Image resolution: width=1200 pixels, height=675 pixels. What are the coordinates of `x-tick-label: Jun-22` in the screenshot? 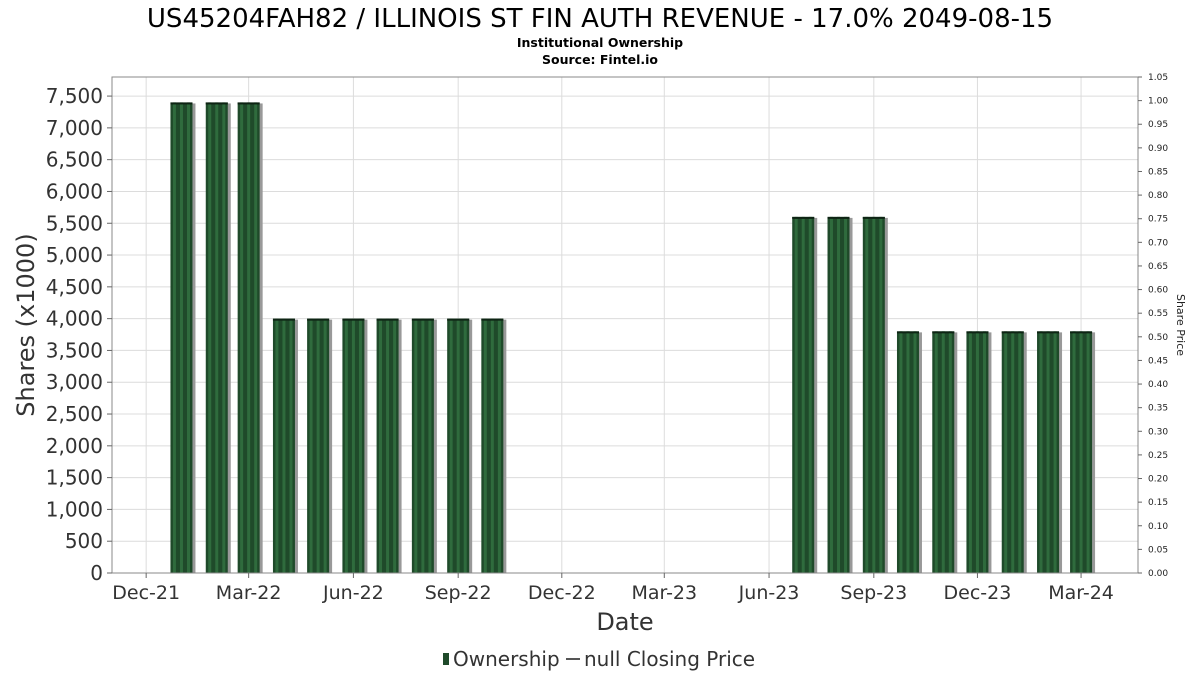 It's located at (353, 593).